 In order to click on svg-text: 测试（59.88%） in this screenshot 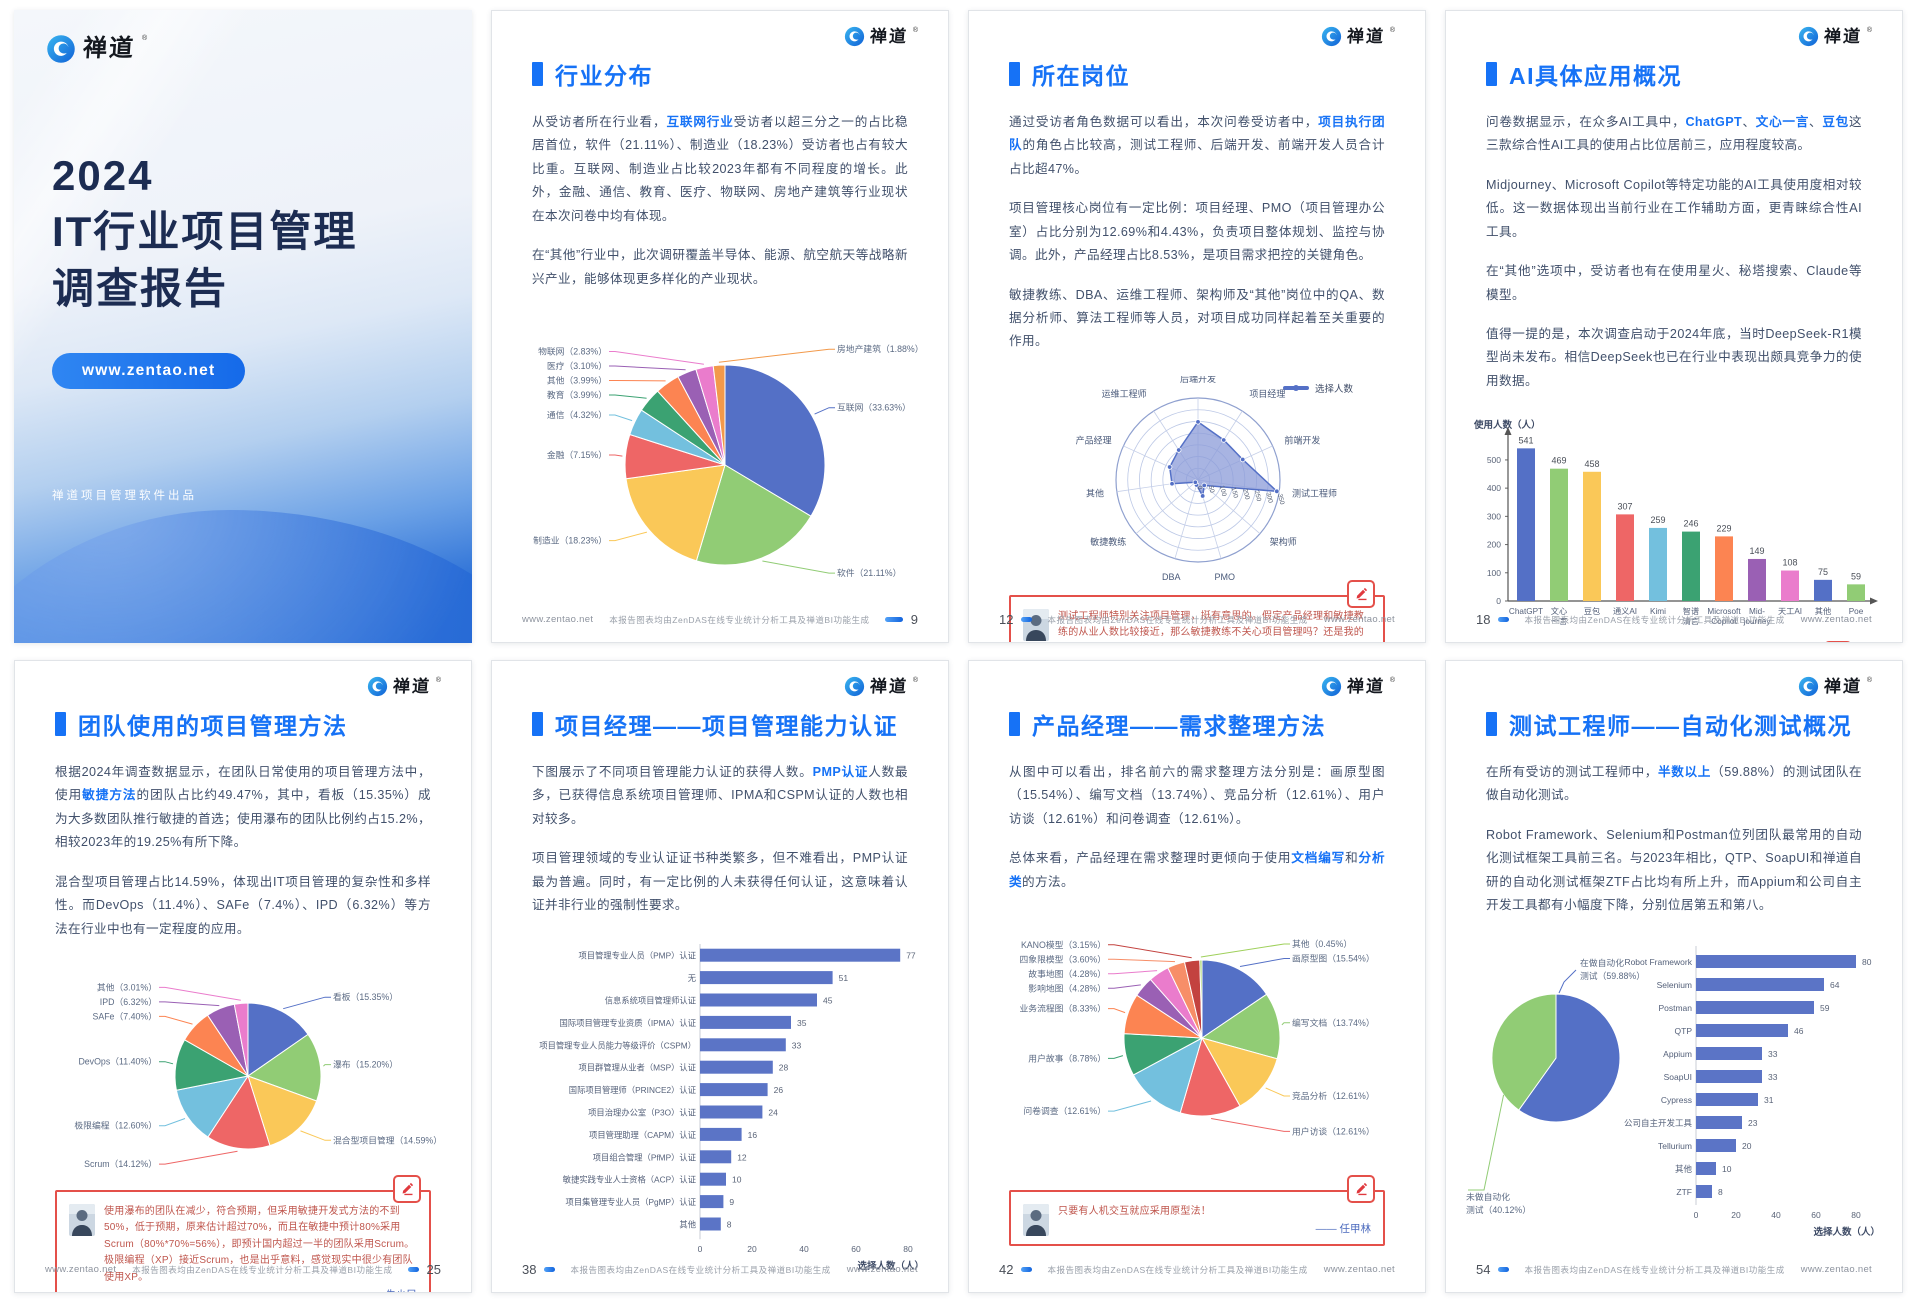, I will do `click(1612, 975)`.